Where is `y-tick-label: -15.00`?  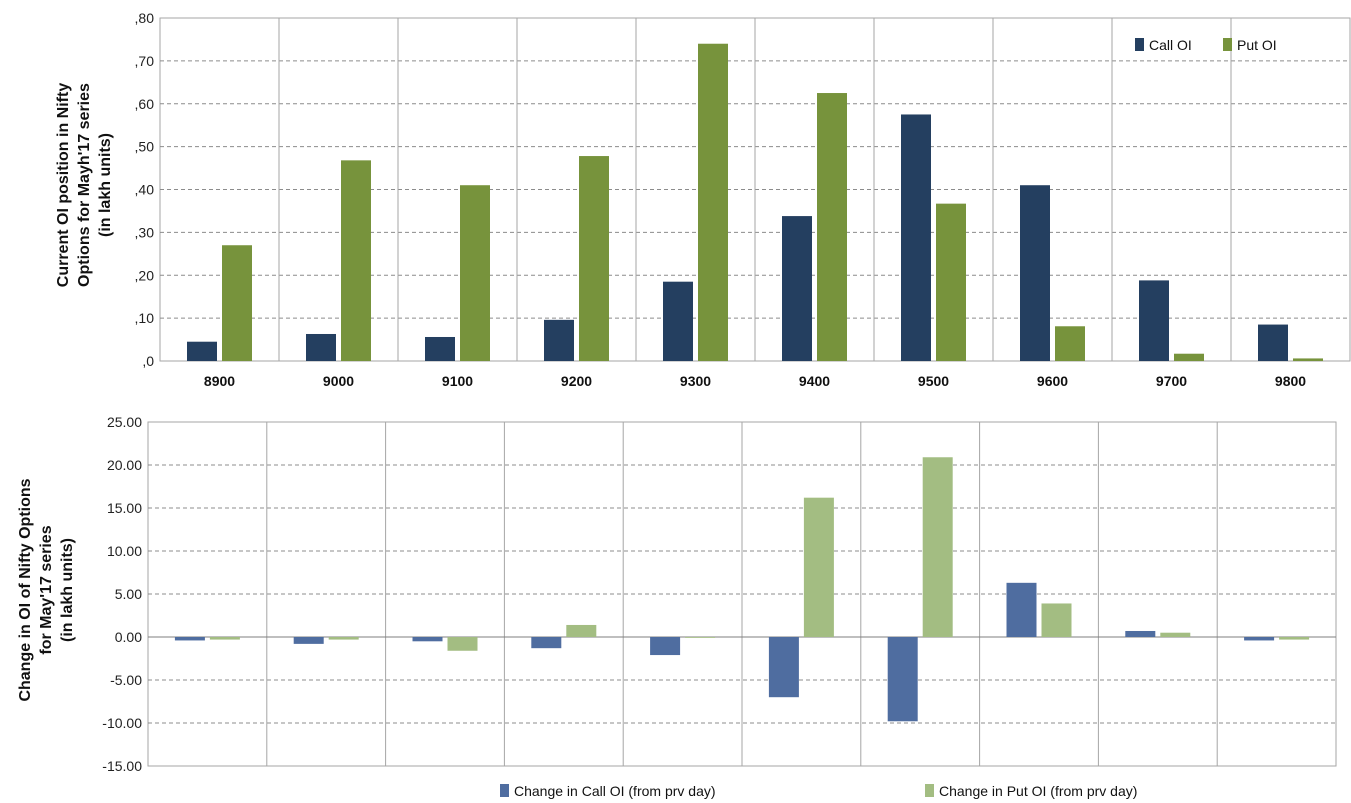 y-tick-label: -15.00 is located at coordinates (122, 766).